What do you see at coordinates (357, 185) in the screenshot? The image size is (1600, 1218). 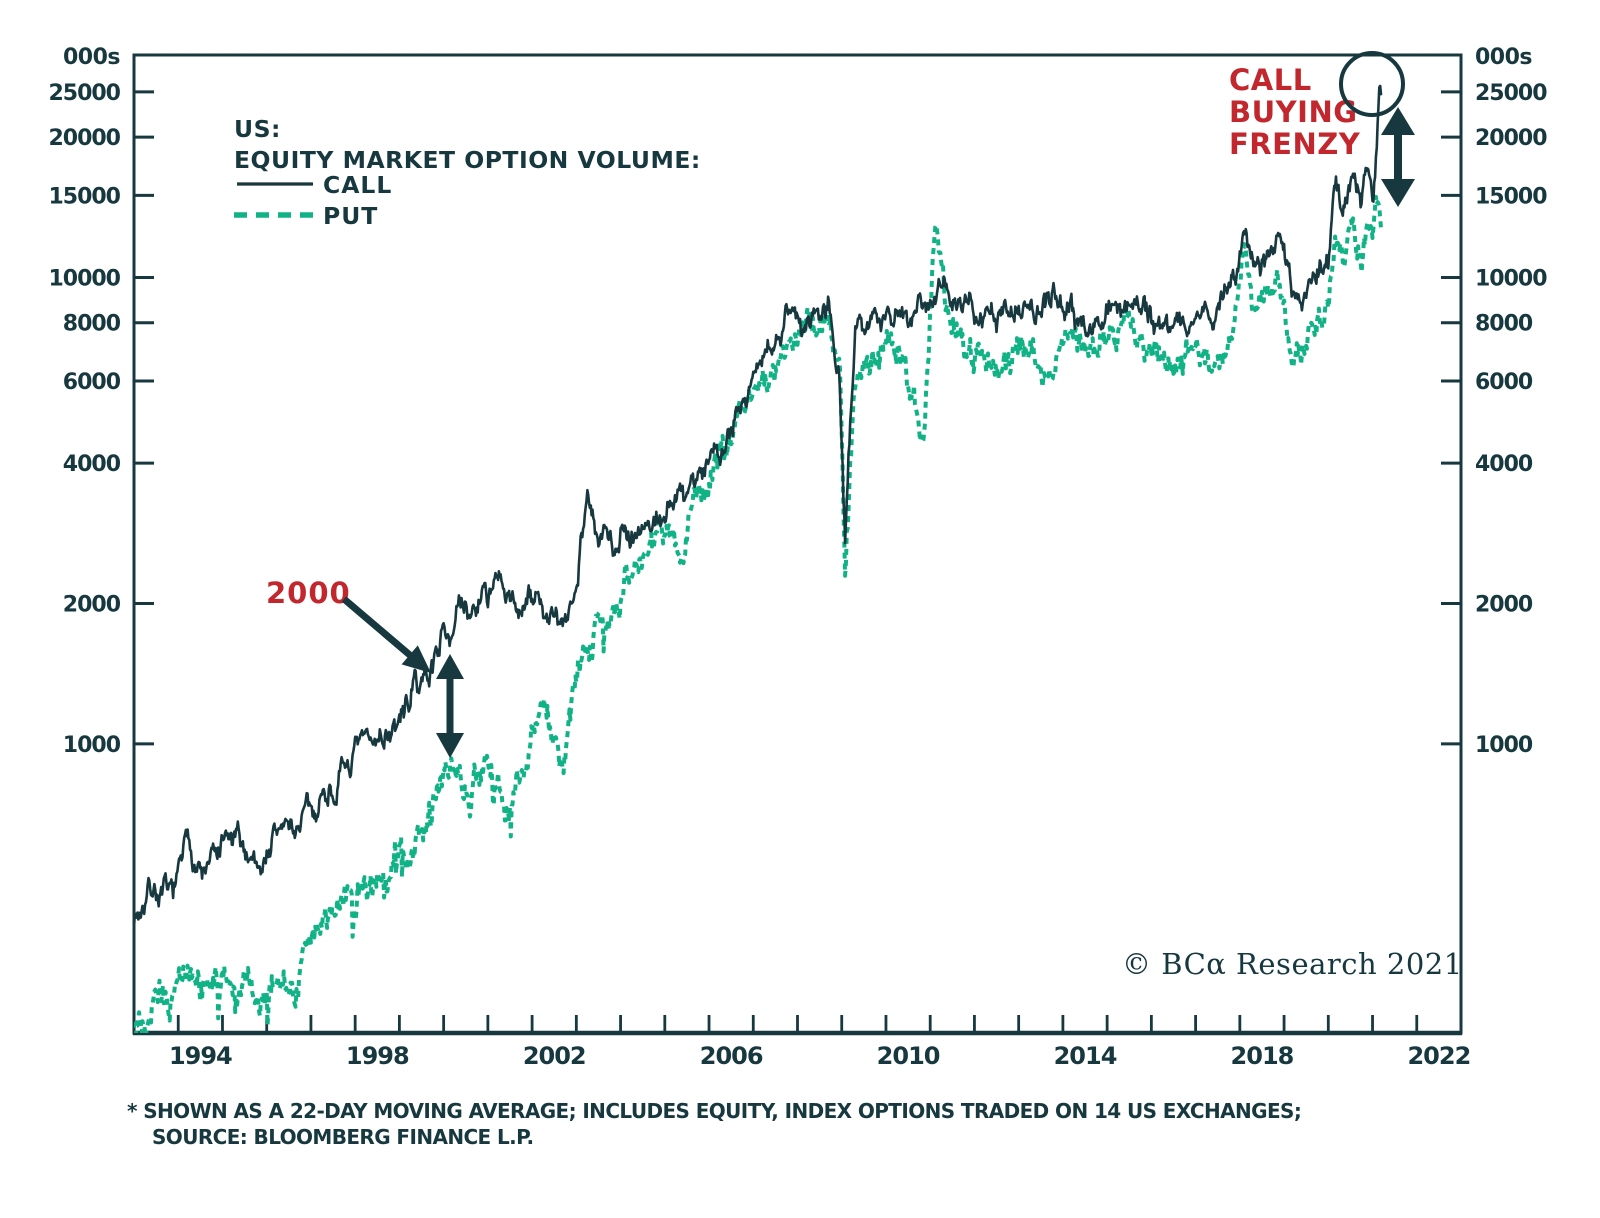 I see `legend-call-label: CALL` at bounding box center [357, 185].